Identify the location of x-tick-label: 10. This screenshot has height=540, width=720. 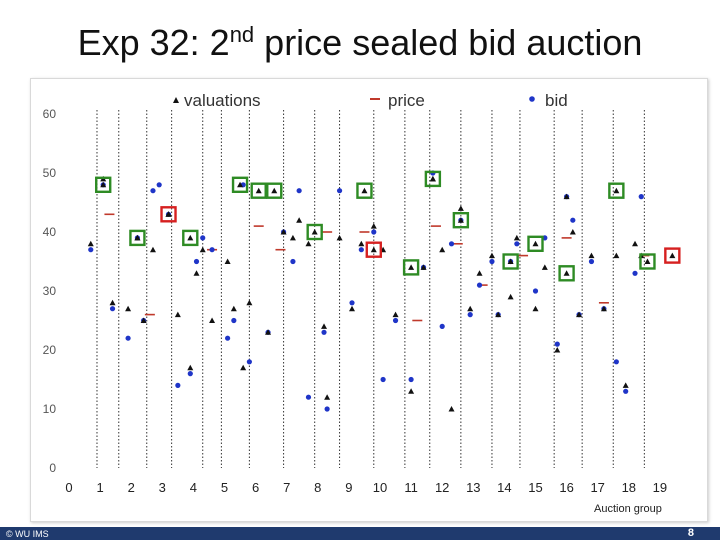
(380, 487).